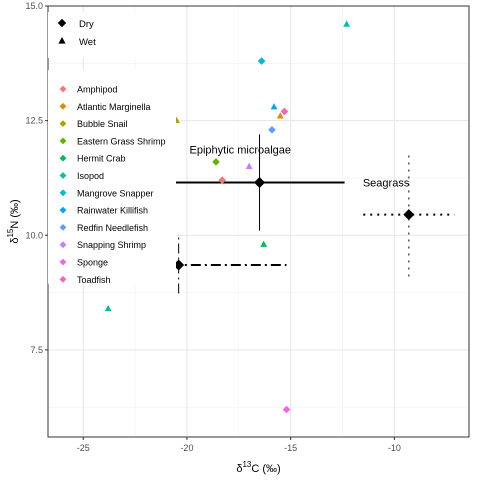 The height and width of the screenshot is (485, 480). What do you see at coordinates (111, 245) in the screenshot?
I see `species-legend-label: Snapping Shrimp` at bounding box center [111, 245].